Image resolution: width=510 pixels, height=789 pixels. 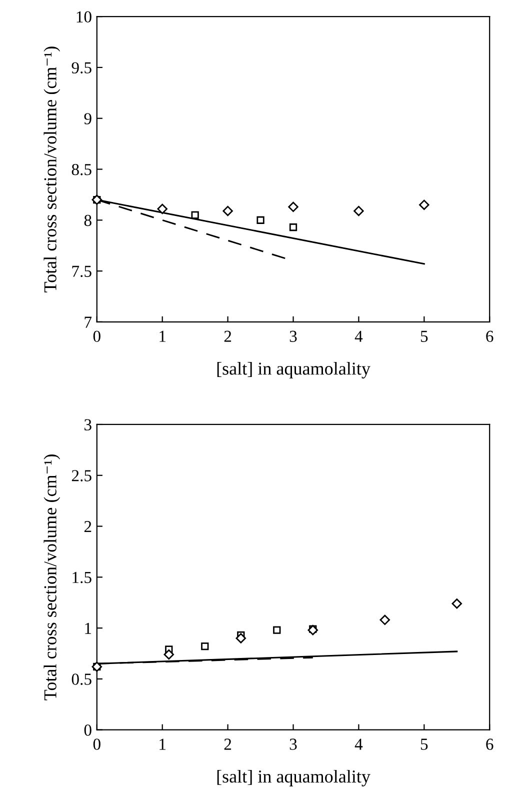 What do you see at coordinates (88, 220) in the screenshot?
I see `y-tick-label: 8` at bounding box center [88, 220].